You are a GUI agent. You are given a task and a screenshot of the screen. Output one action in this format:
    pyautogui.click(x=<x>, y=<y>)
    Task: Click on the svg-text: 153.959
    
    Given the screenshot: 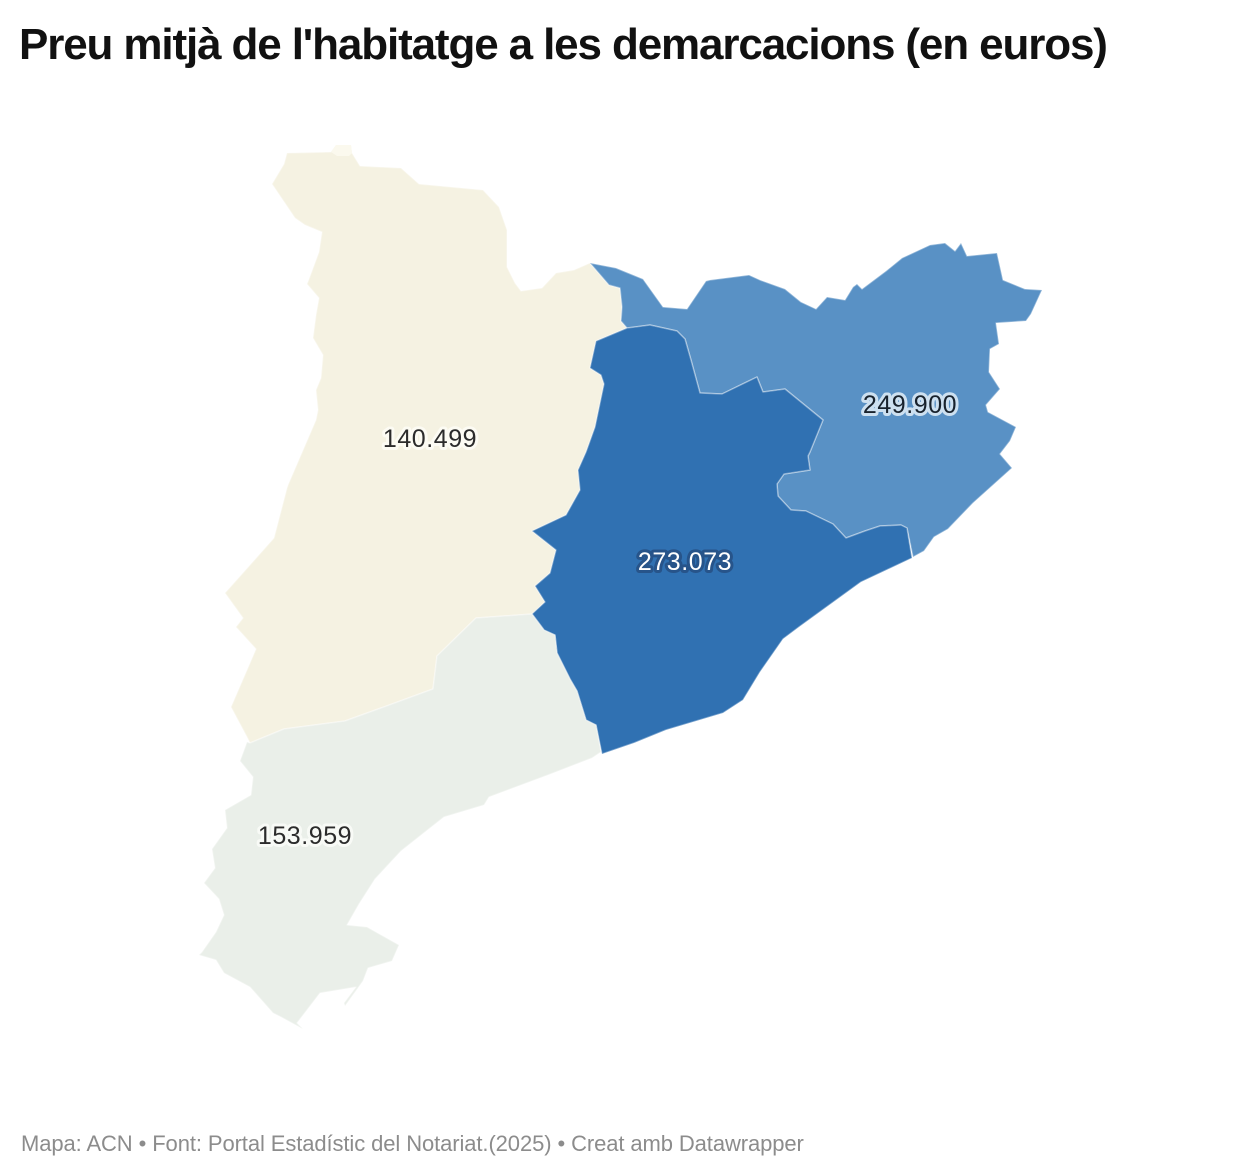 What is the action you would take?
    pyautogui.click(x=305, y=836)
    